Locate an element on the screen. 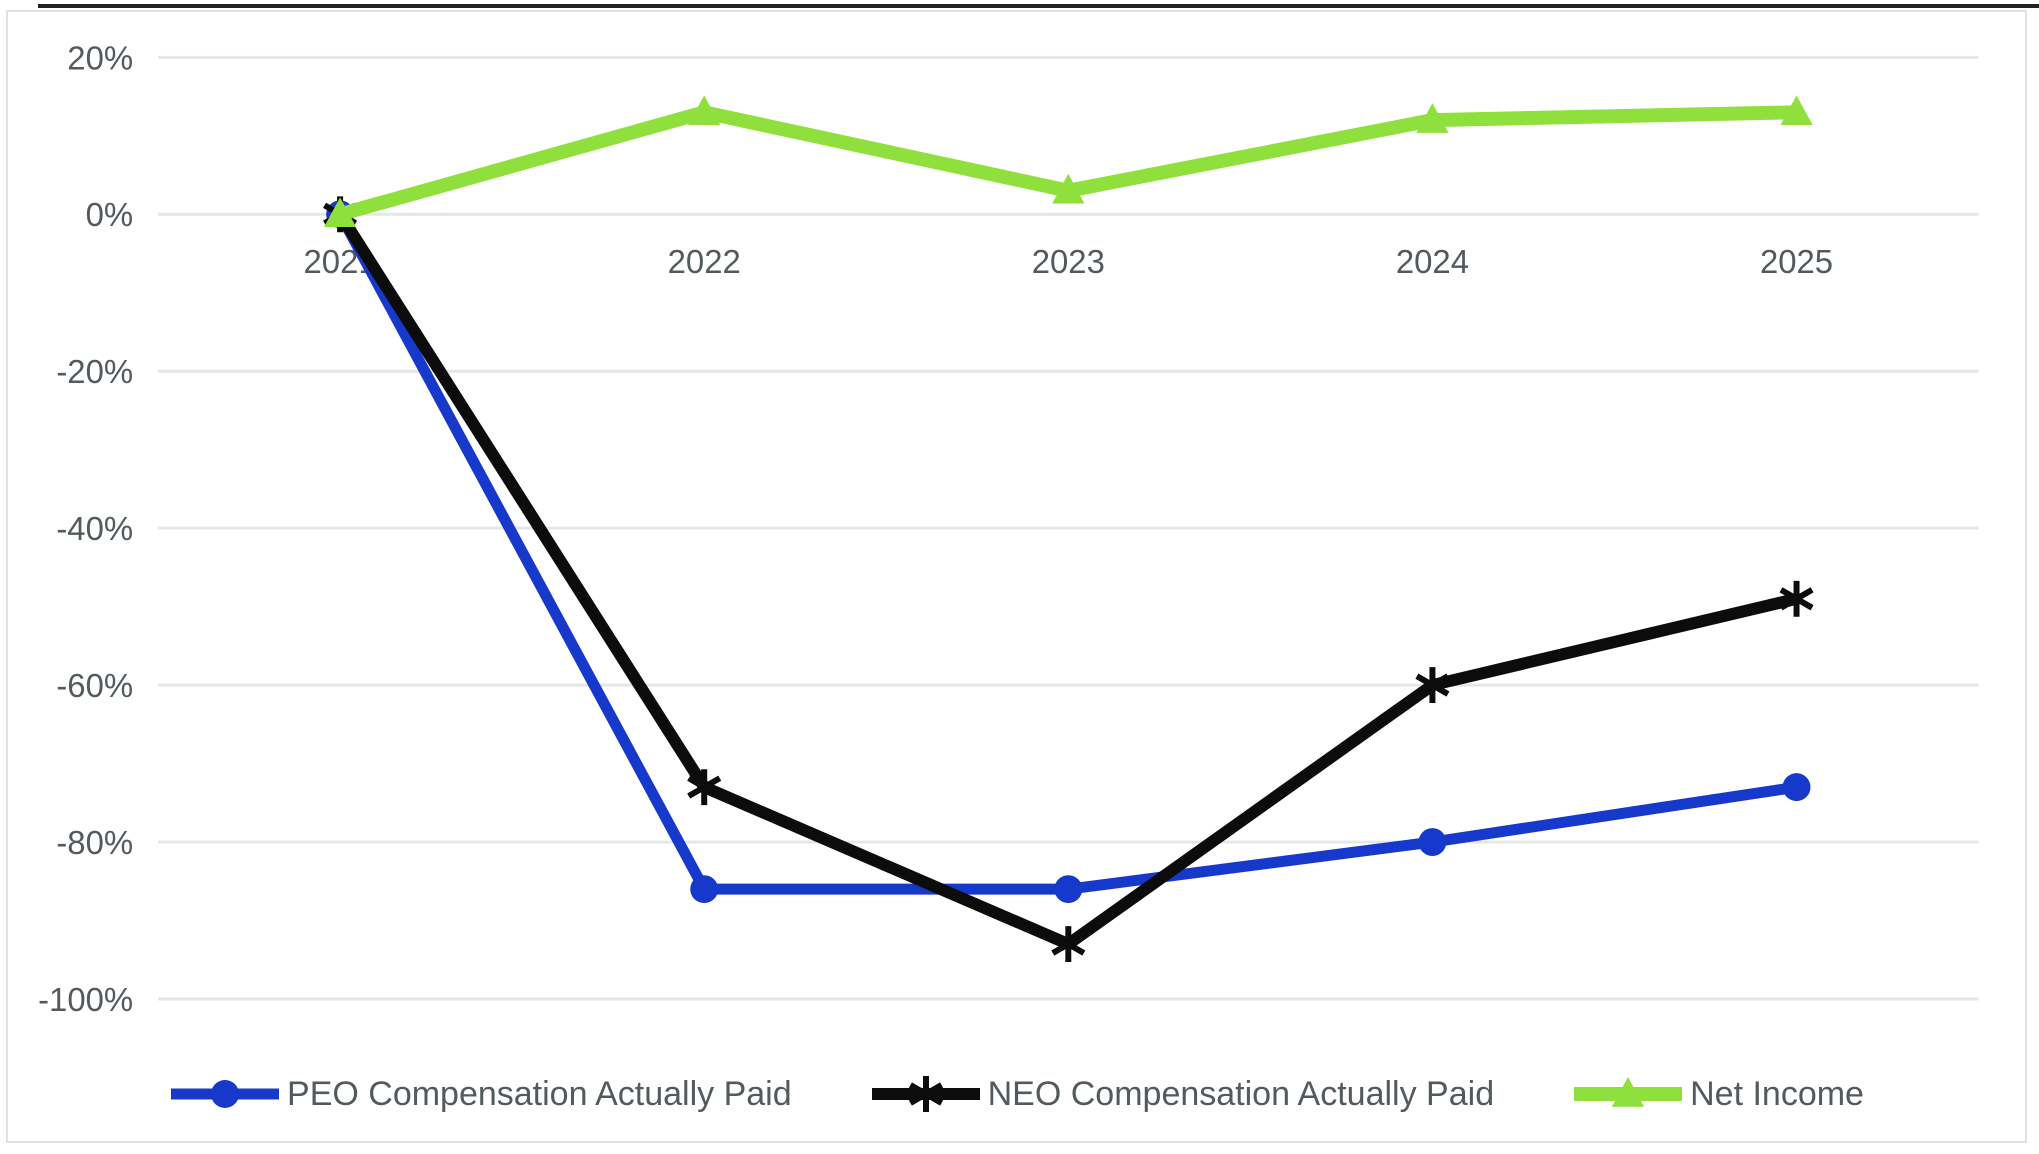 The height and width of the screenshot is (1154, 2039). x-axis-tick-label: 2022 is located at coordinates (704, 261).